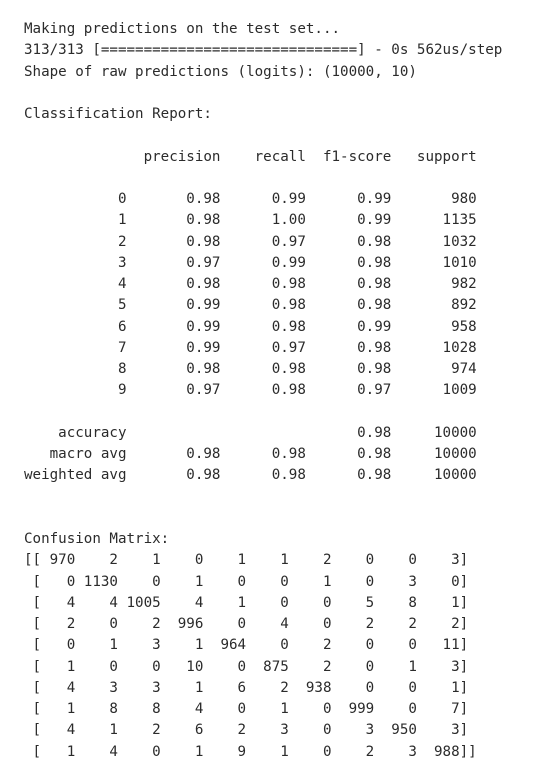  I want to click on report-header: precision recall f1-score support, so click(250, 156).